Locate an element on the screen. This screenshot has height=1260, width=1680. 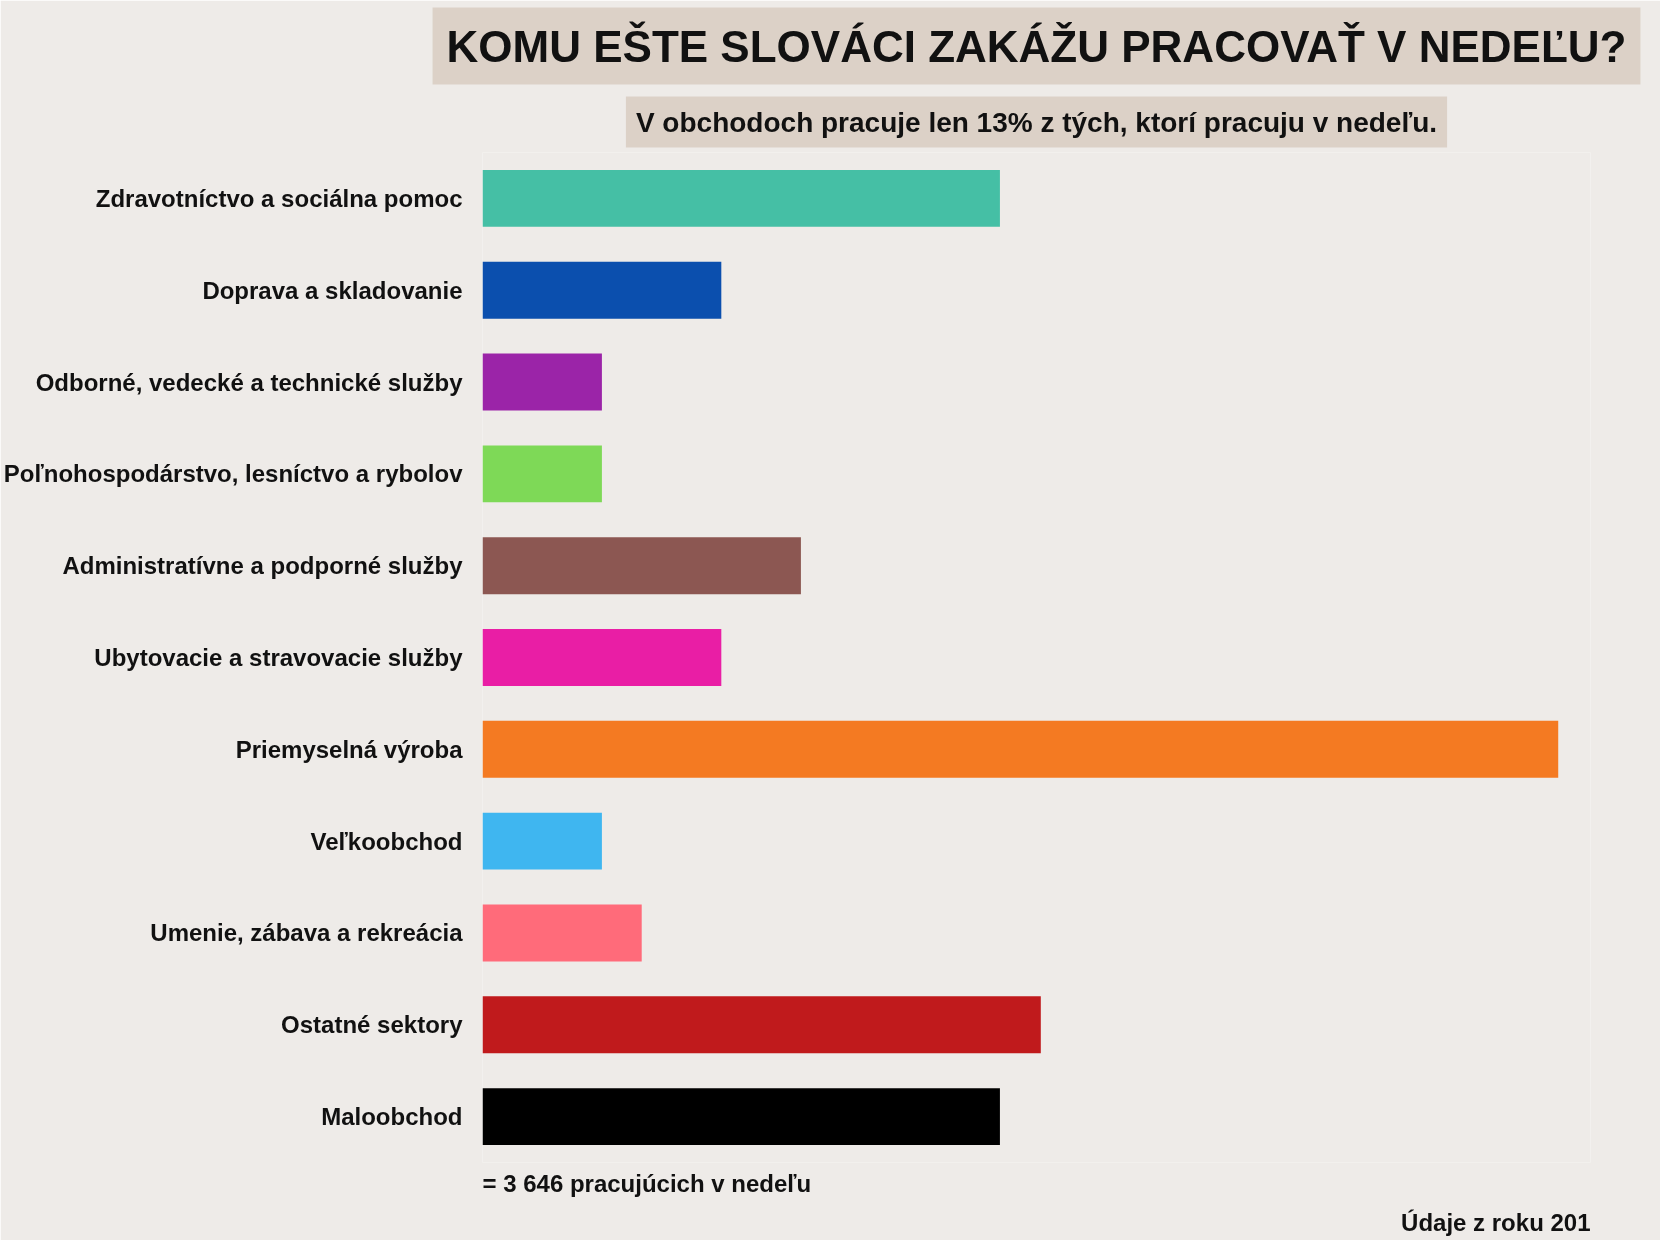
y-tick-label: Doprava a skladovanie is located at coordinates (332, 290).